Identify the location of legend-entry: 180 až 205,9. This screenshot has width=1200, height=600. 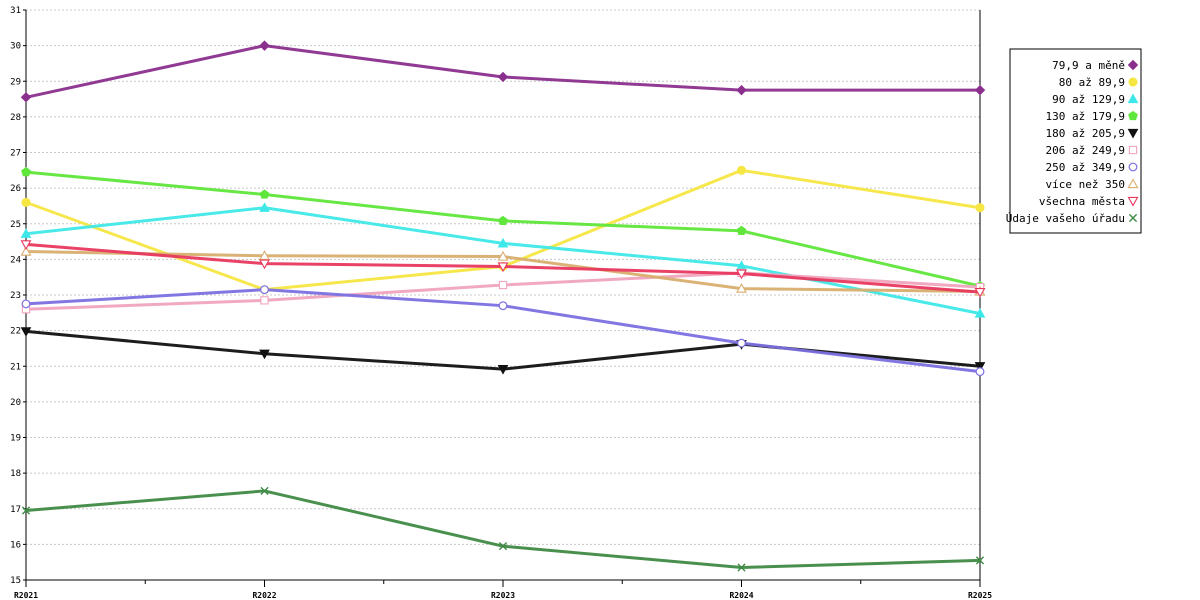
(1085, 133).